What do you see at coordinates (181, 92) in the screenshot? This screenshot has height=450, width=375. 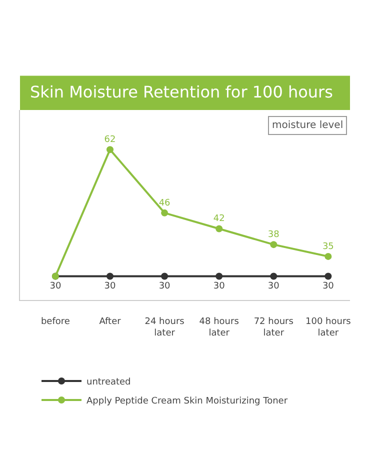 I see `chart-title: Skin Moisture Retention for 100 hours` at bounding box center [181, 92].